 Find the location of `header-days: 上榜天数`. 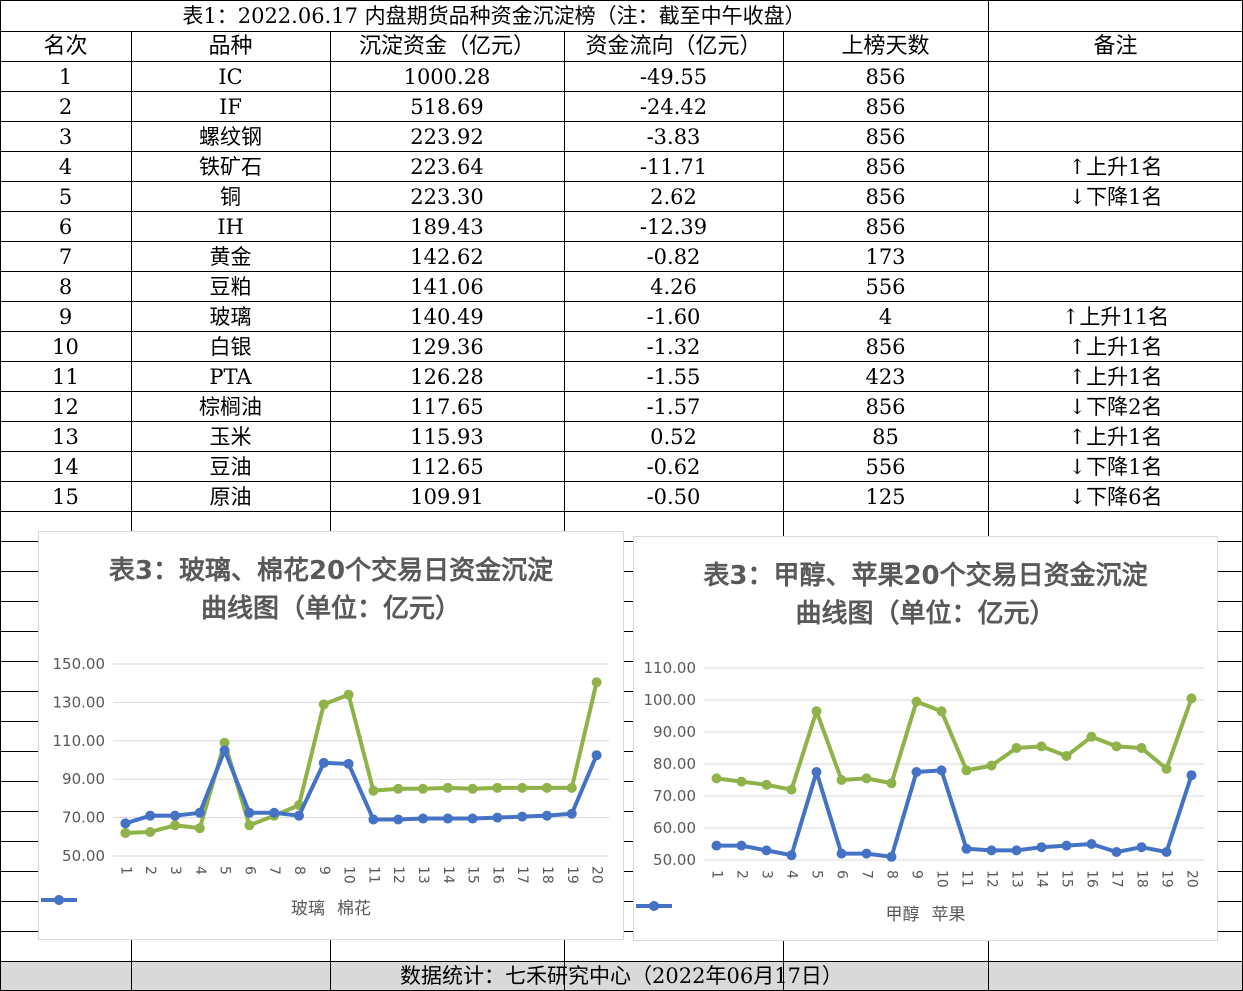

header-days: 上榜天数 is located at coordinates (885, 46).